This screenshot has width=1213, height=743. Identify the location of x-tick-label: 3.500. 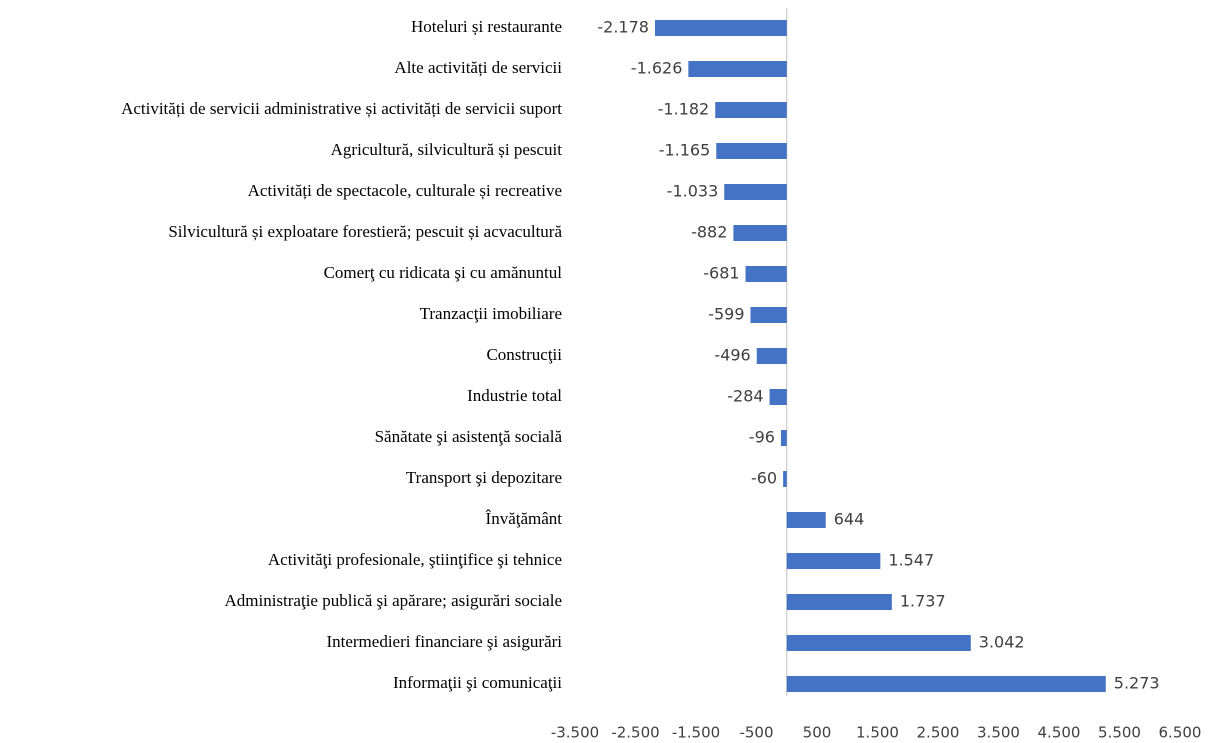
(998, 733).